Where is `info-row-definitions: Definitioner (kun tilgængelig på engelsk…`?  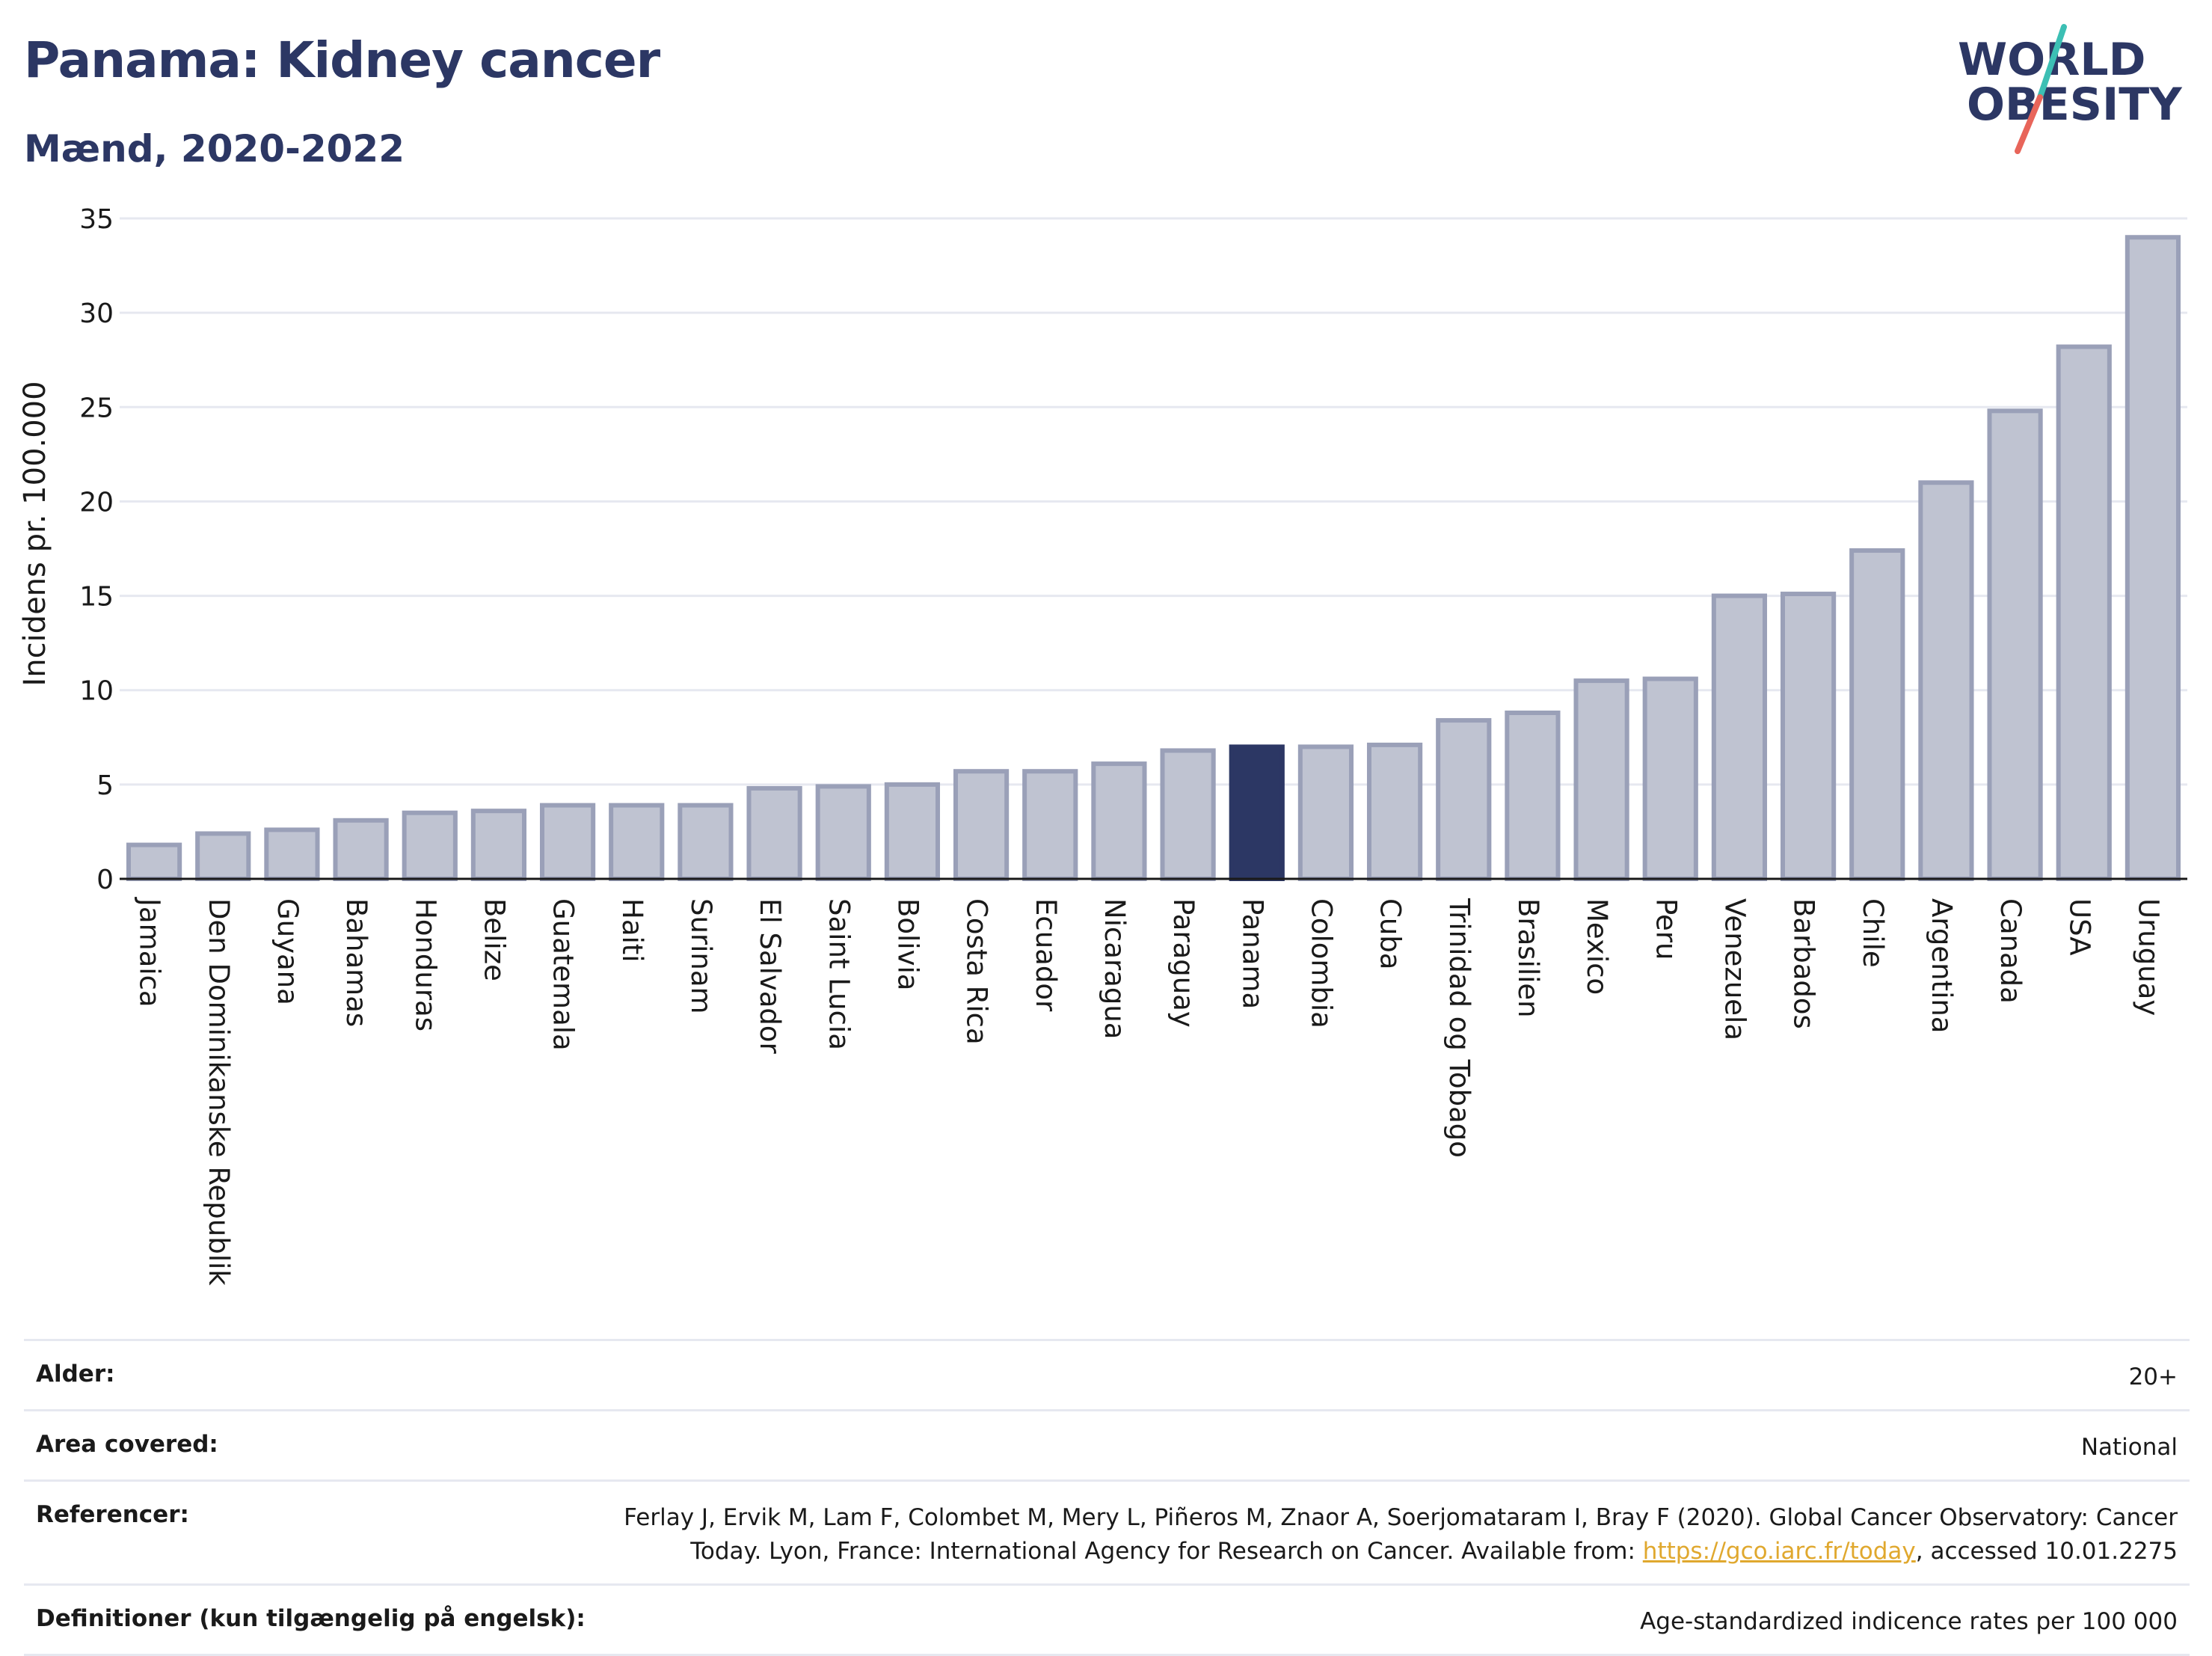
info-row-definitions: Definitioner (kun tilgængelig på engelsk… is located at coordinates (1107, 1619).